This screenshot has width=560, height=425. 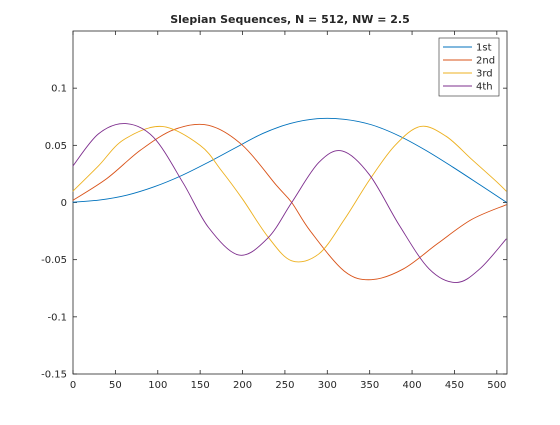 What do you see at coordinates (242, 385) in the screenshot?
I see `x-tick-label: 200` at bounding box center [242, 385].